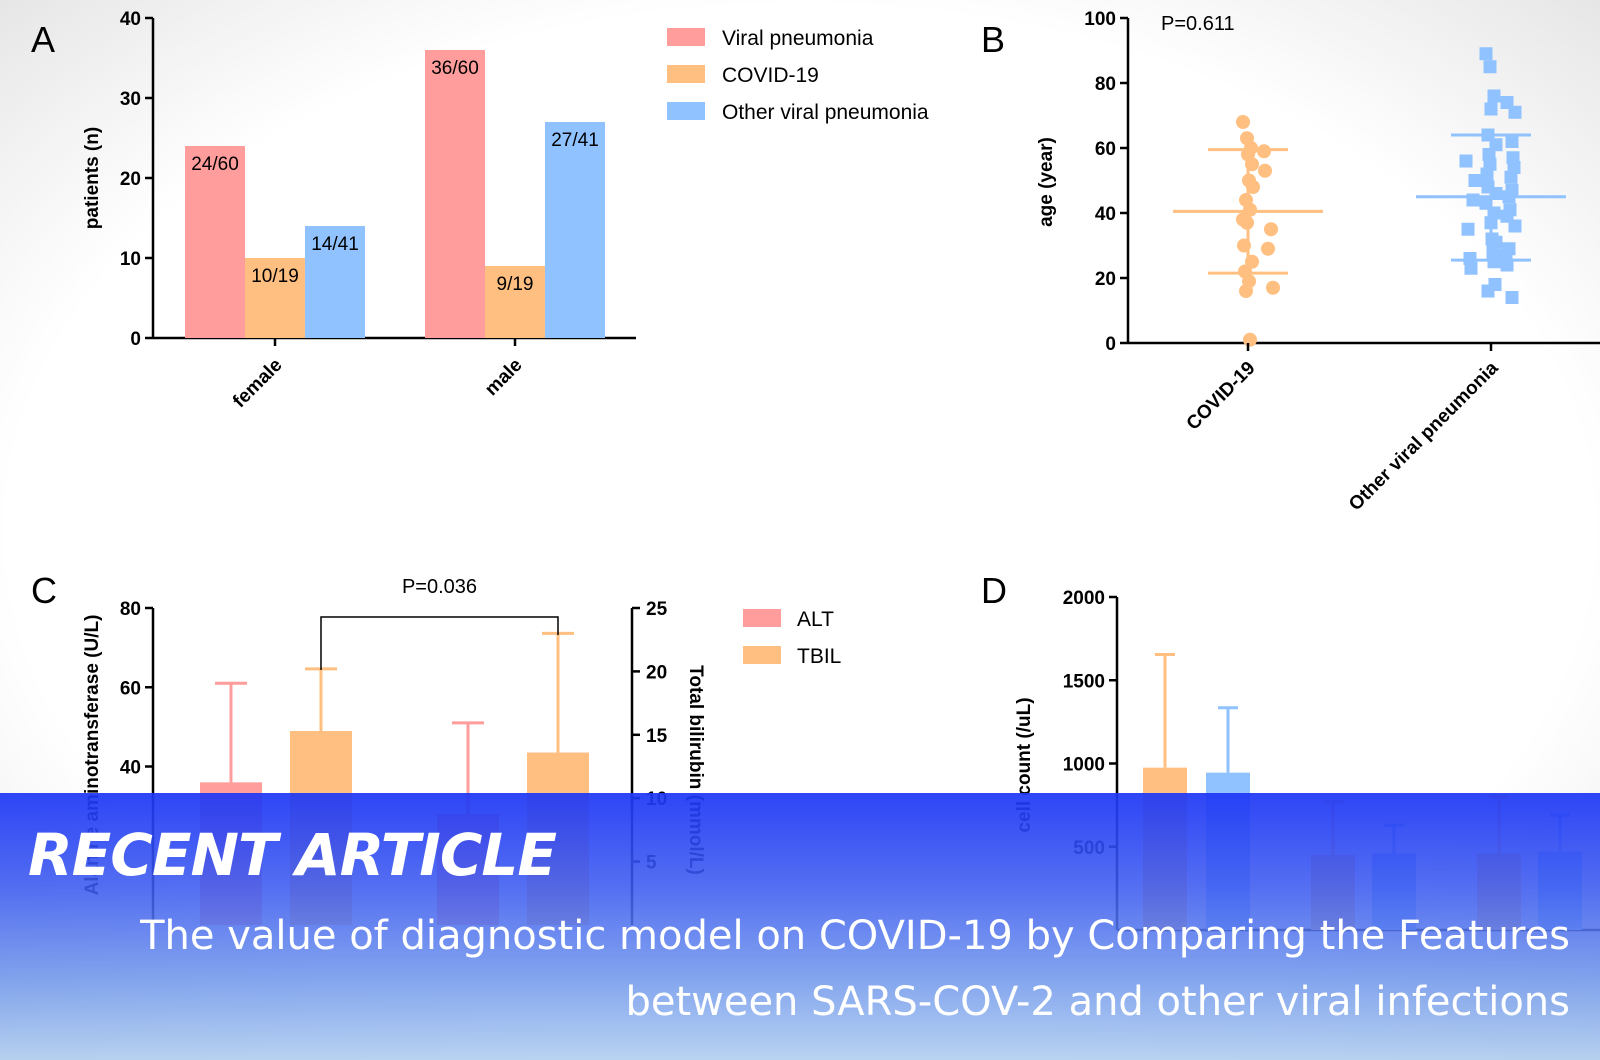 This screenshot has width=1600, height=1060. What do you see at coordinates (335, 244) in the screenshot?
I see `panel-a-bar-label: 14/41` at bounding box center [335, 244].